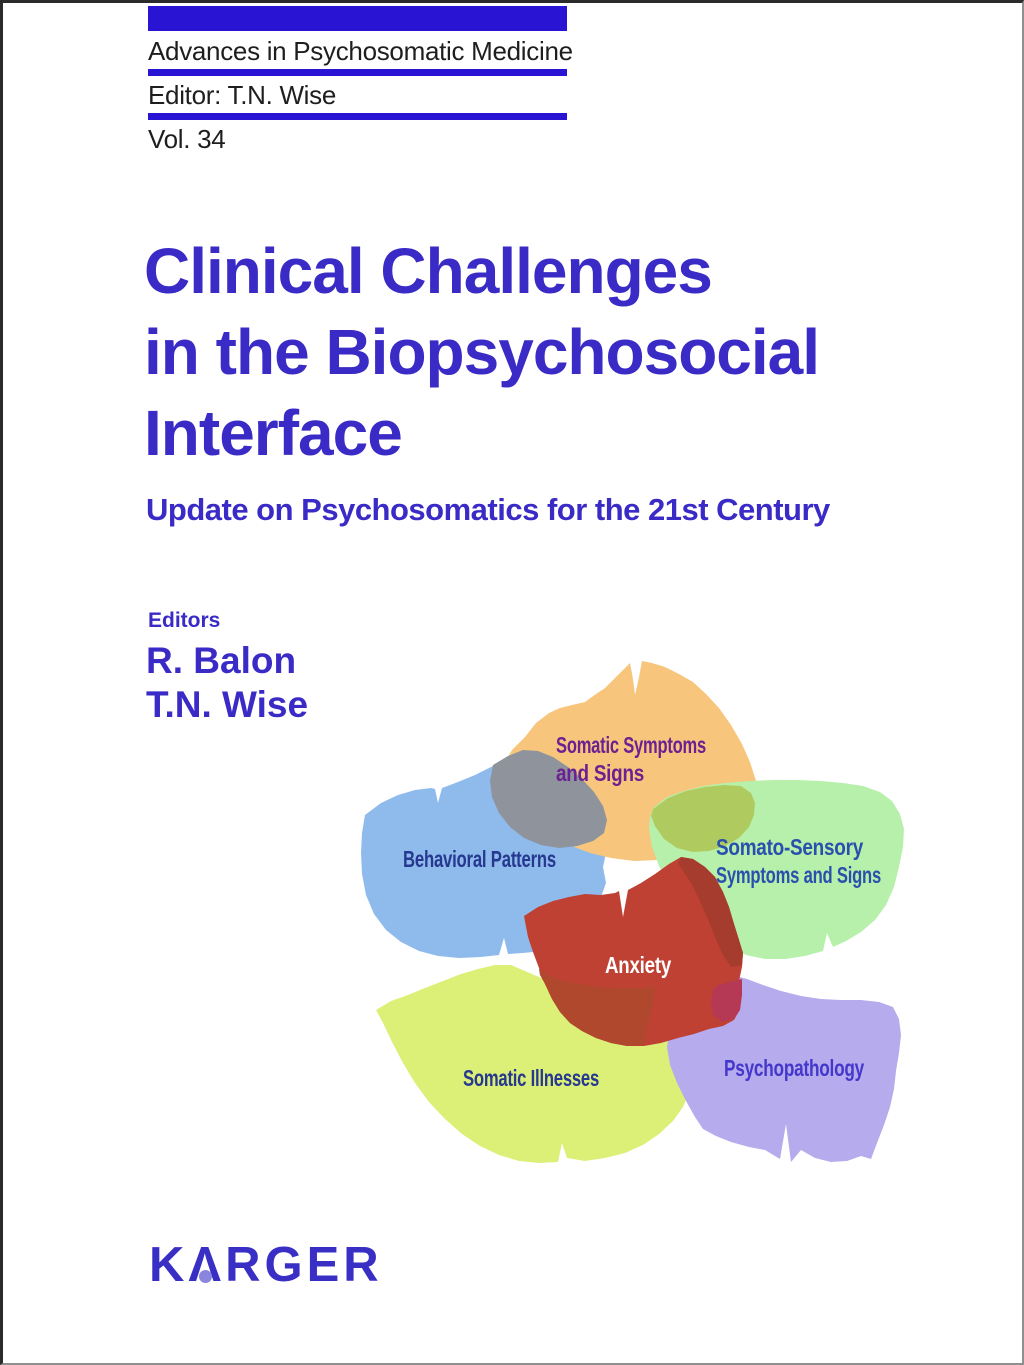 The height and width of the screenshot is (1365, 1024). I want to click on karger-wordmark: KΛ RGER, so click(266, 1265).